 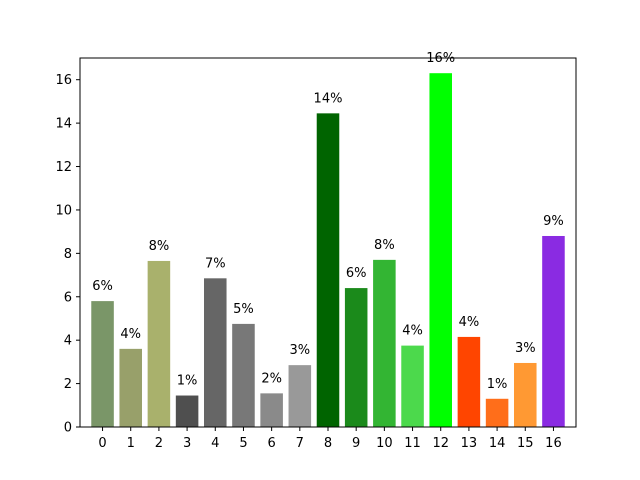 I want to click on x-tick-label-8: 8, so click(x=328, y=443).